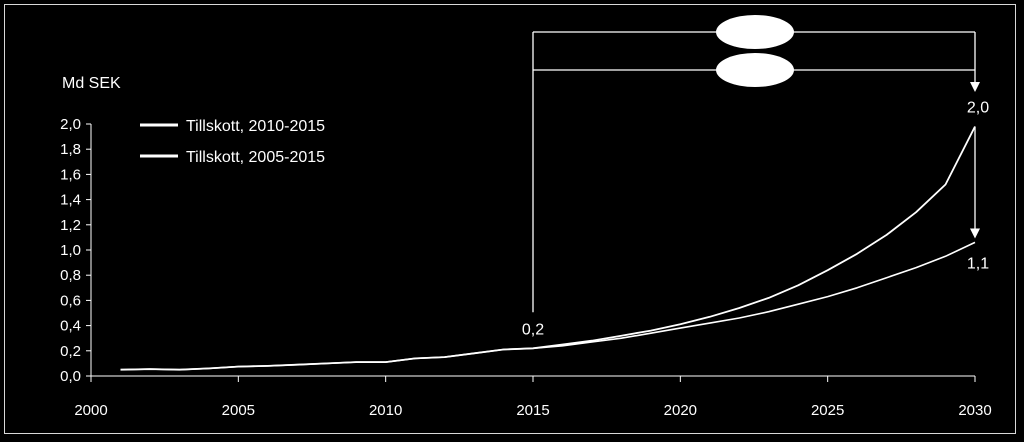 This screenshot has height=442, width=1024. What do you see at coordinates (532, 410) in the screenshot?
I see `x-tick-label: 2015` at bounding box center [532, 410].